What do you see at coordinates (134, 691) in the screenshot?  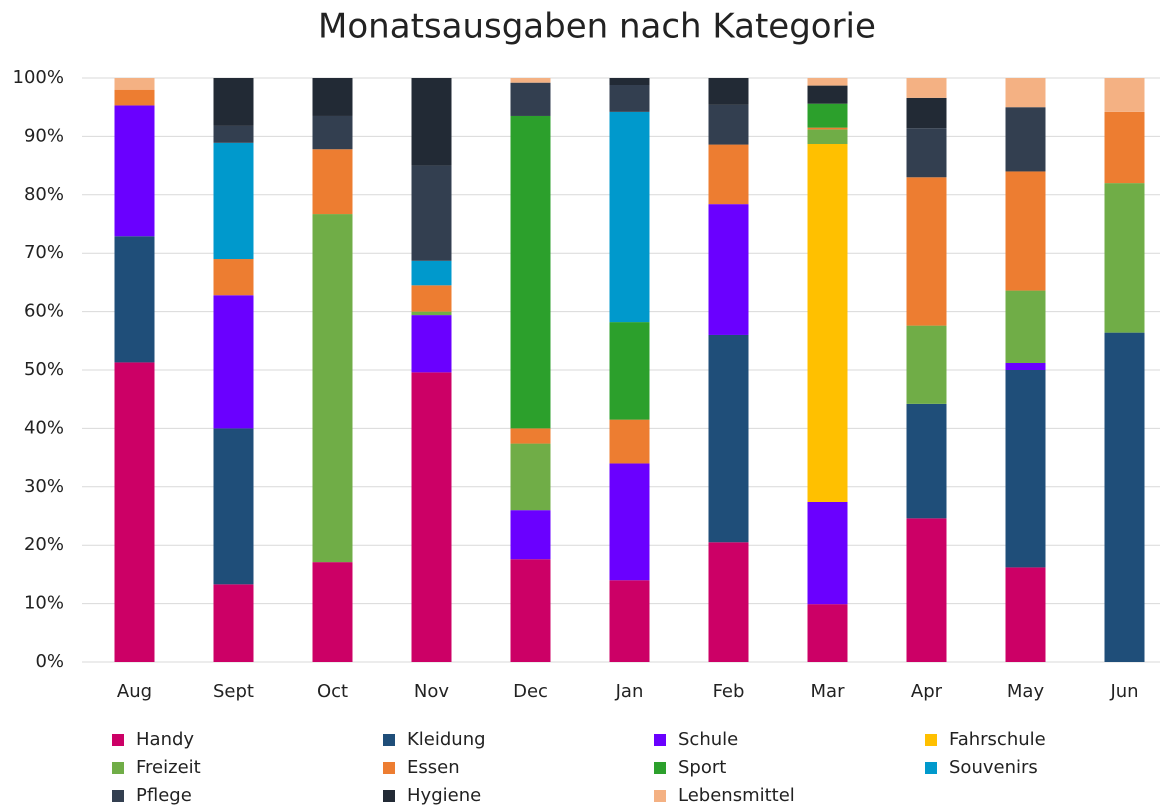 I see `x-tick-label: Aug` at bounding box center [134, 691].